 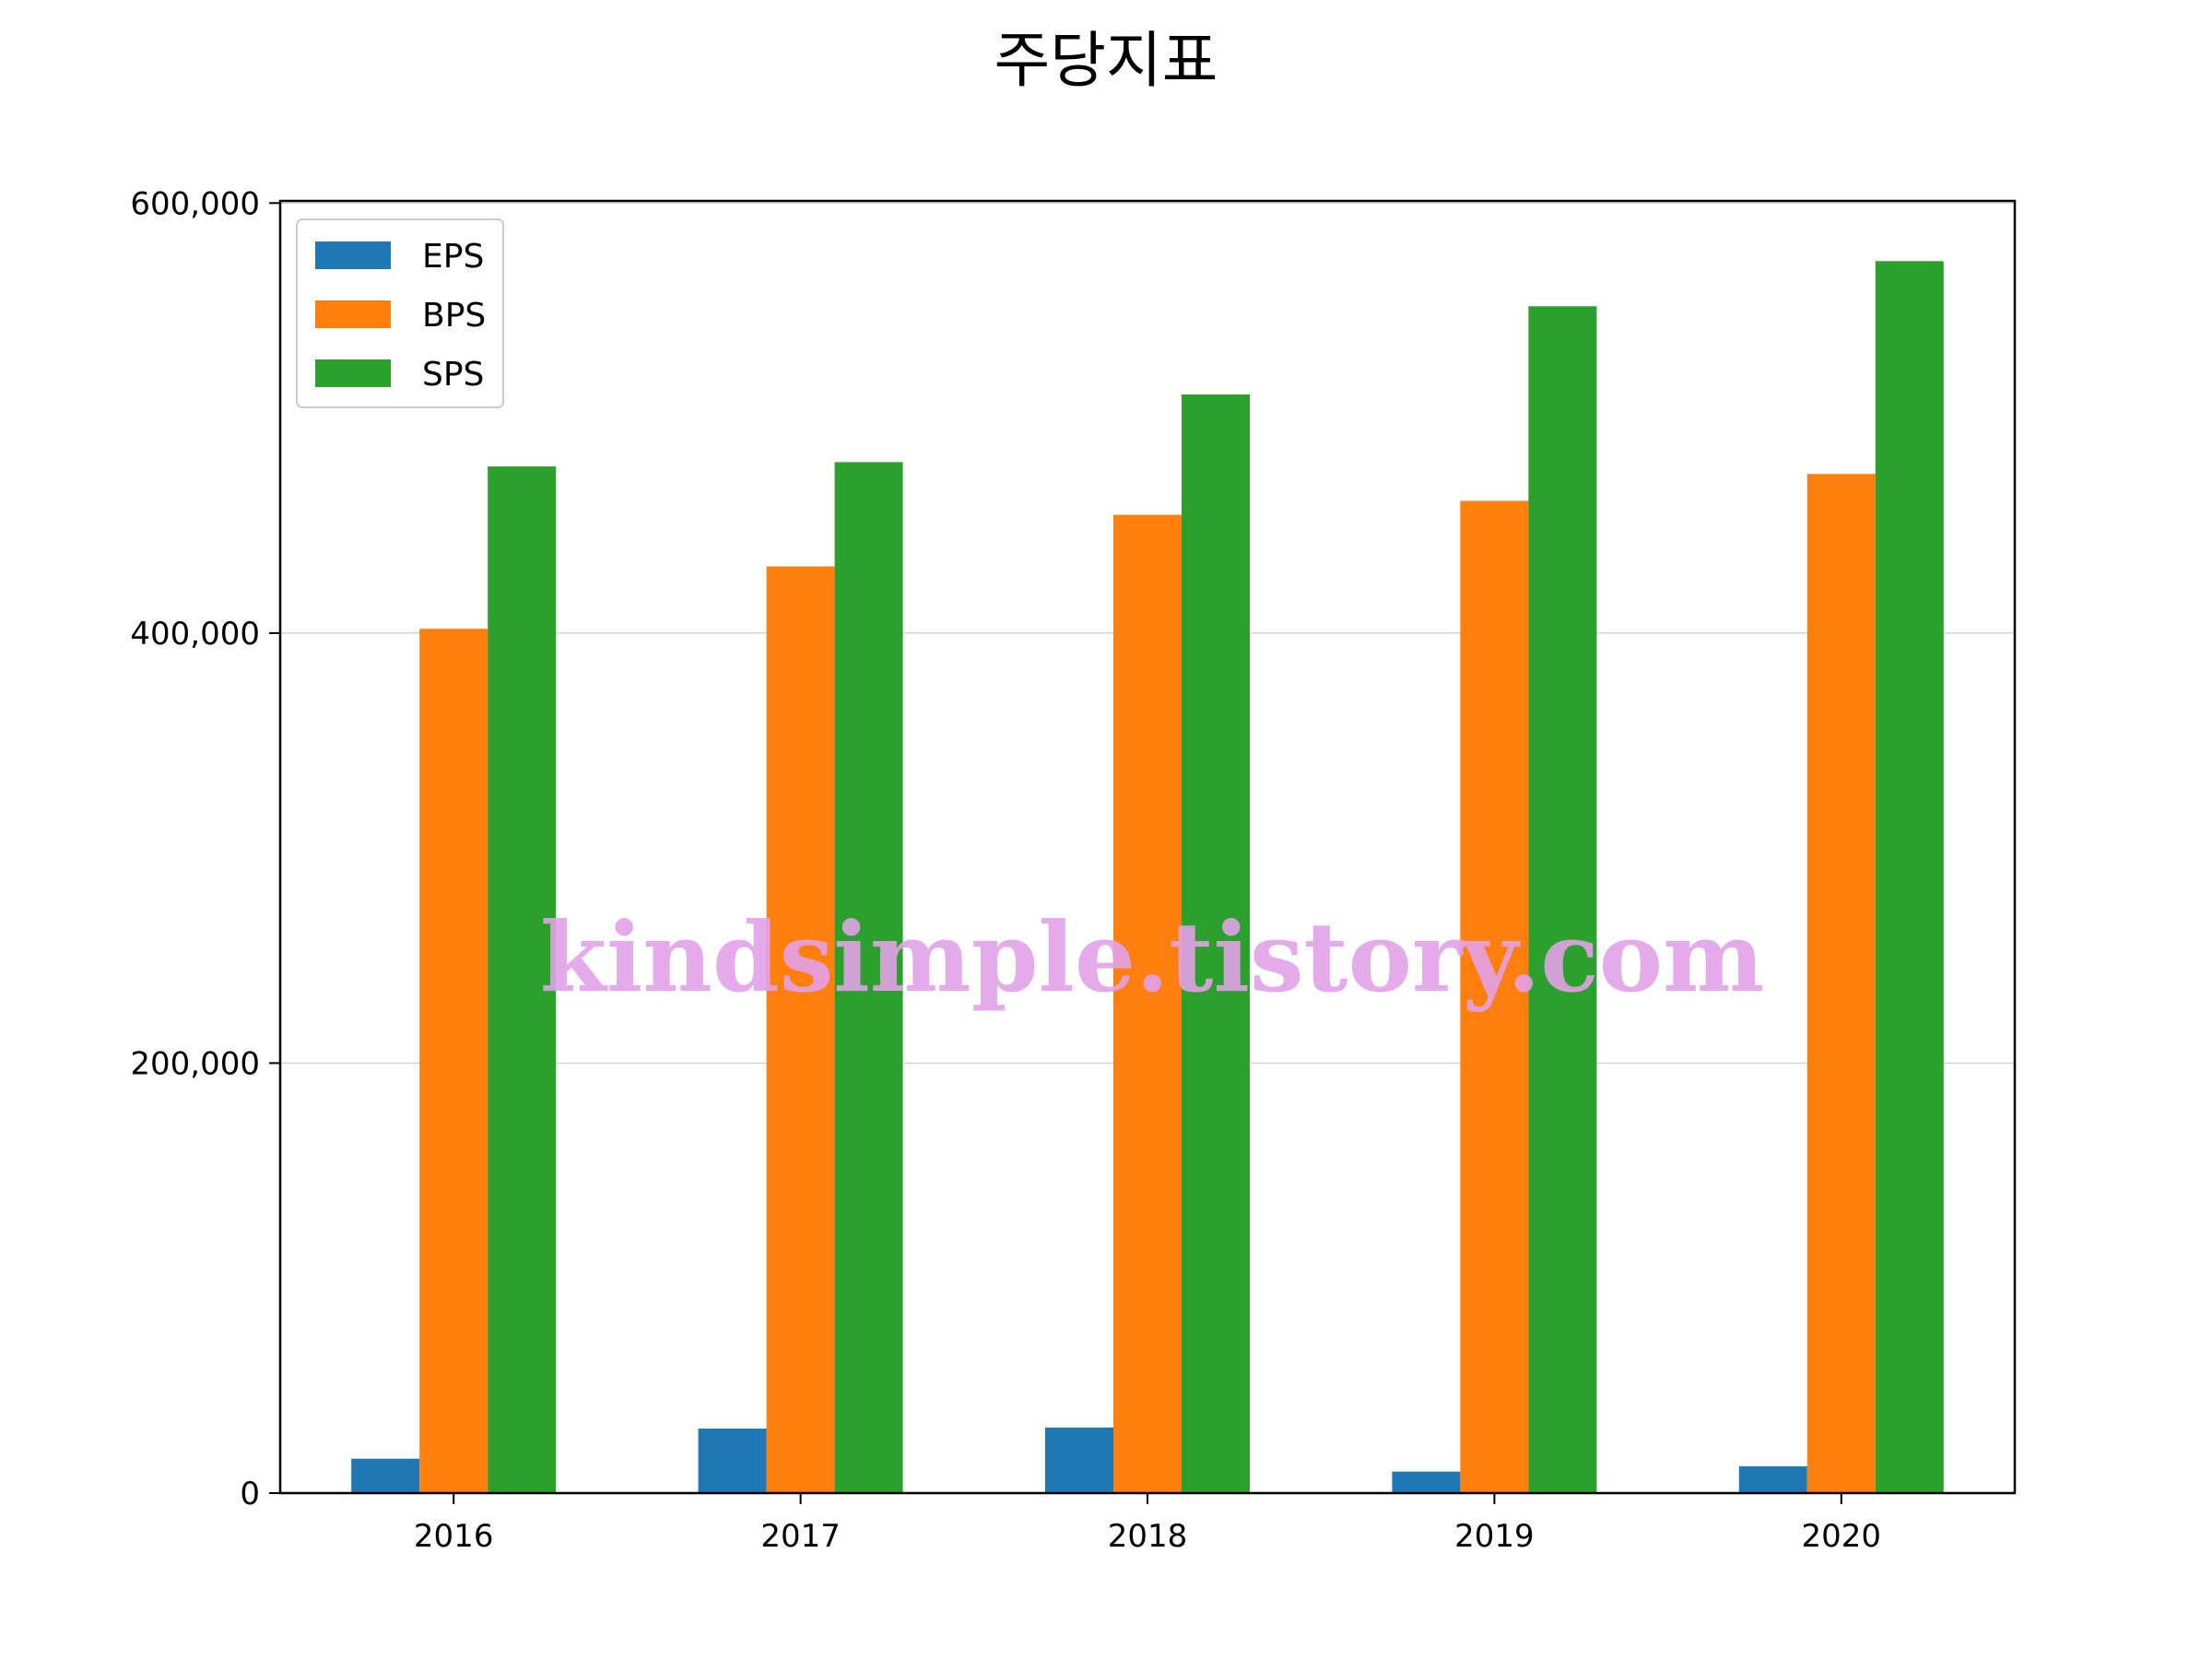 I want to click on legend-label-sps: SPS, so click(x=453, y=375).